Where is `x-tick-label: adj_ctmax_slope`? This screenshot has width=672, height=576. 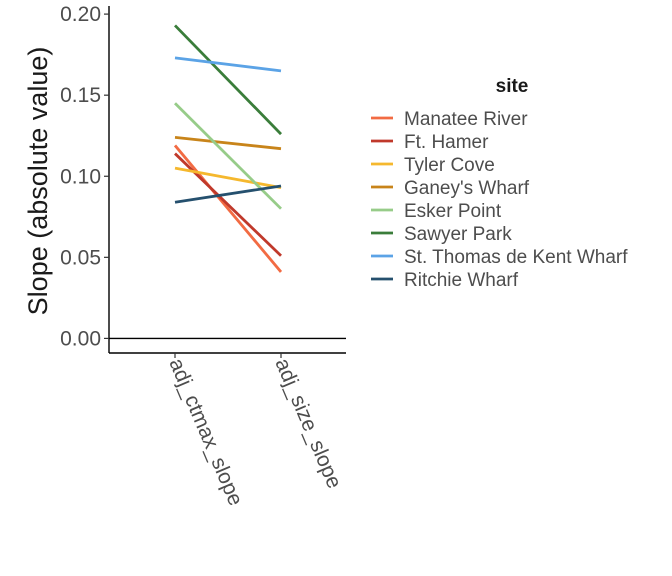 x-tick-label: adj_ctmax_slope is located at coordinates (205, 432).